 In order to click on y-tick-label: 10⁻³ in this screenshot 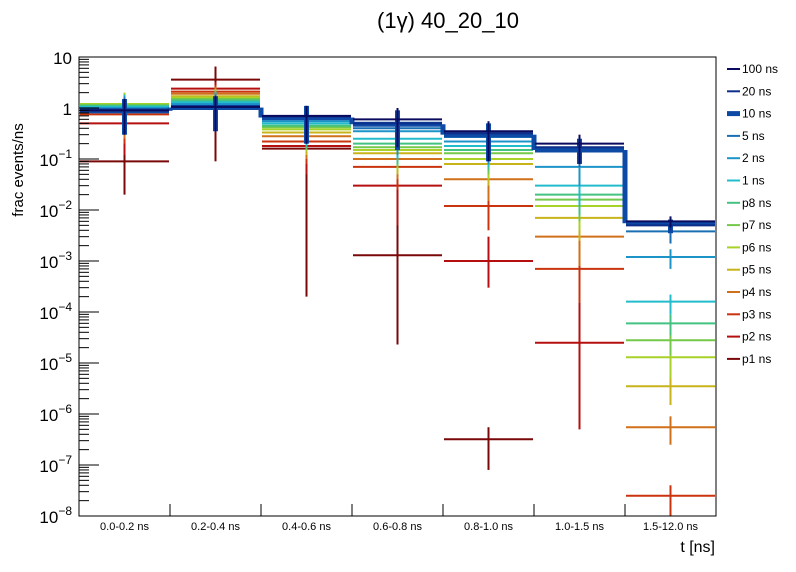, I will do `click(55, 260)`.